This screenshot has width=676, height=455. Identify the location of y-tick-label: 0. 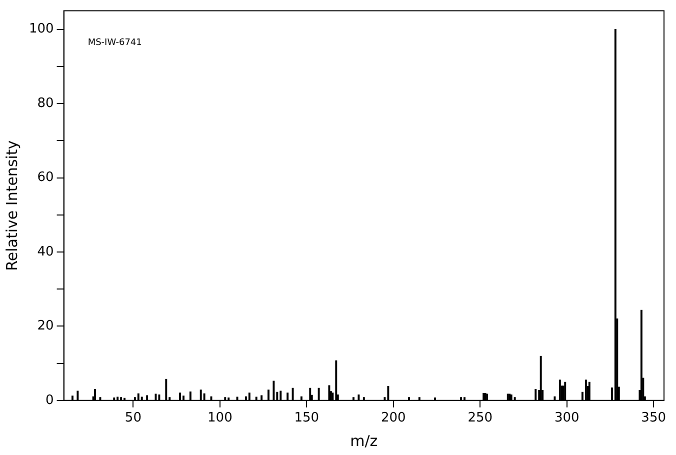
(50, 400).